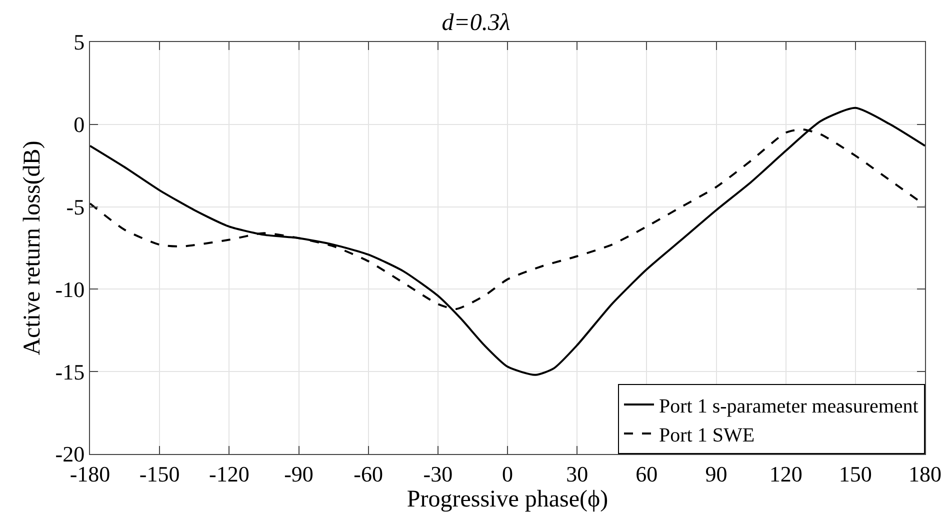  I want to click on y-tick-label: 5, so click(79, 42).